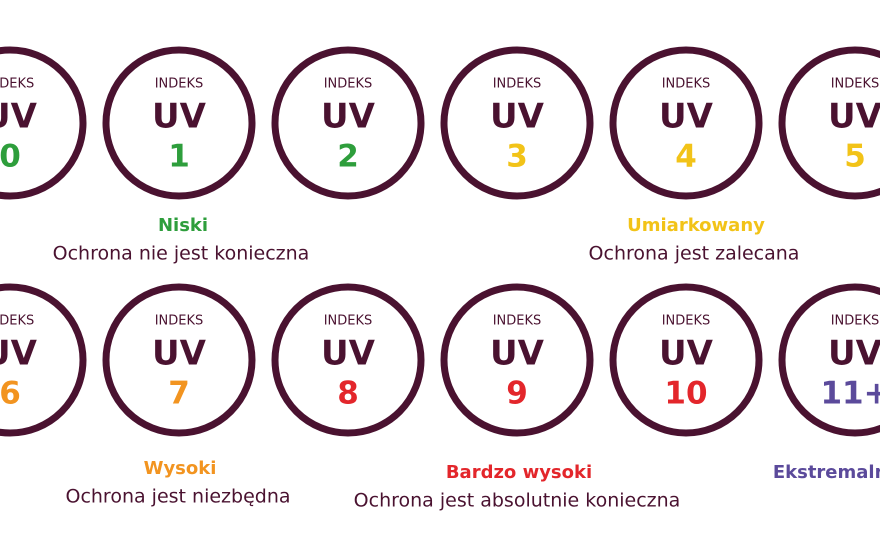  What do you see at coordinates (10, 157) in the screenshot?
I see `uv-value: 0` at bounding box center [10, 157].